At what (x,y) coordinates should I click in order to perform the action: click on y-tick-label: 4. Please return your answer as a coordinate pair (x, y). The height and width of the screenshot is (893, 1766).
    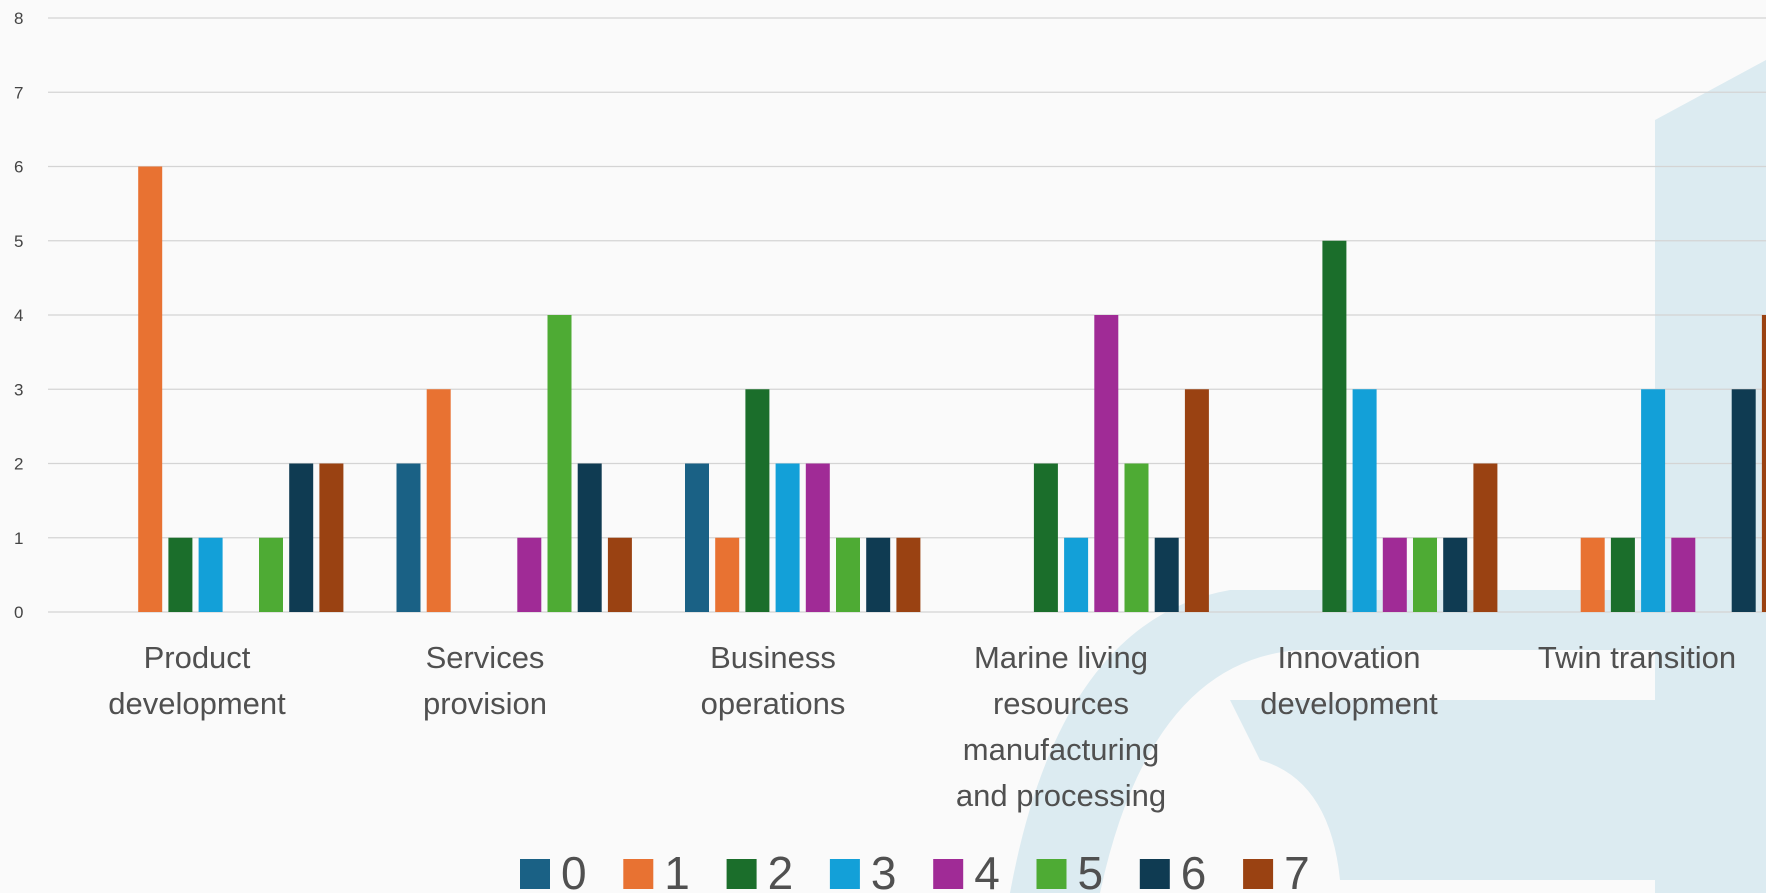
    Looking at the image, I should click on (18, 315).